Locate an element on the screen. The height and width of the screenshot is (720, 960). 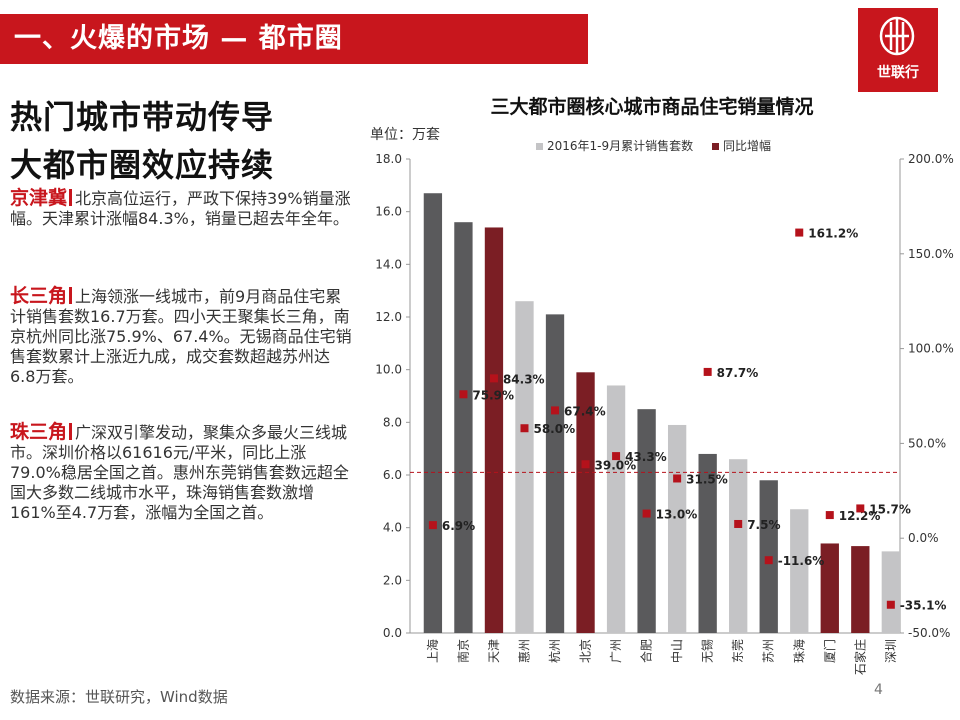
bar-珠海 is located at coordinates (799, 571).